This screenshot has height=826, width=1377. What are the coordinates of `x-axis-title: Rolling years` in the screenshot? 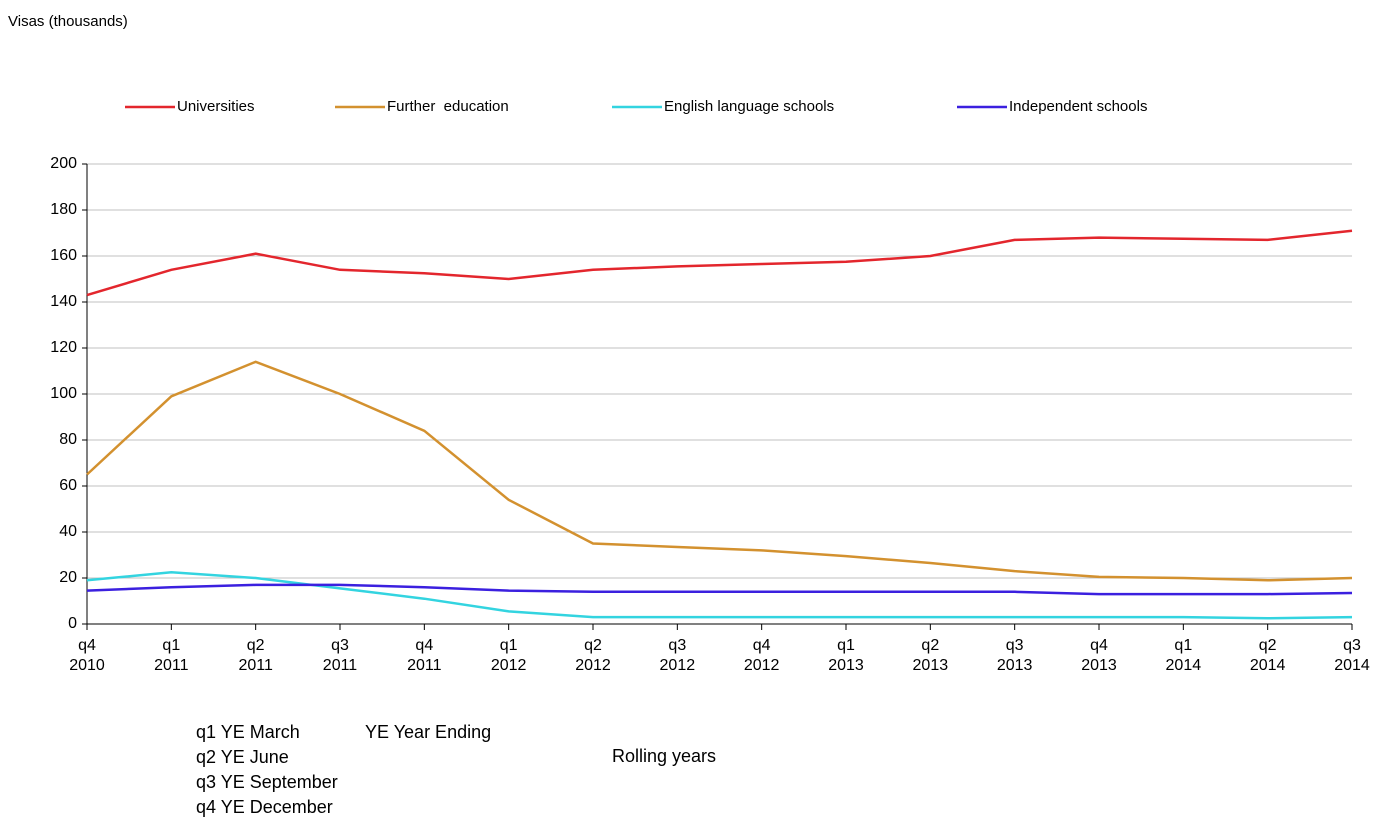 It's located at (664, 756).